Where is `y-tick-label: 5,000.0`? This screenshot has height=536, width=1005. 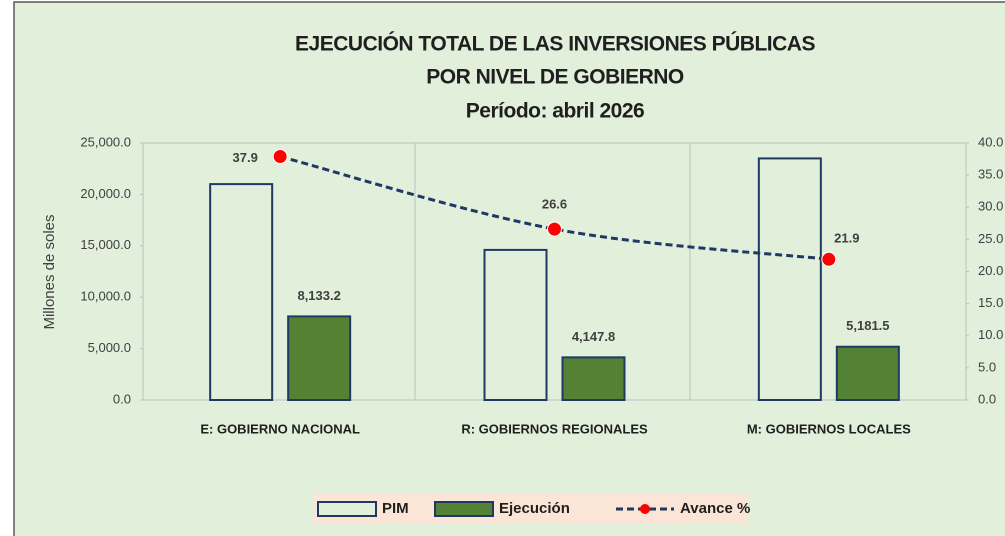 y-tick-label: 5,000.0 is located at coordinates (109, 347).